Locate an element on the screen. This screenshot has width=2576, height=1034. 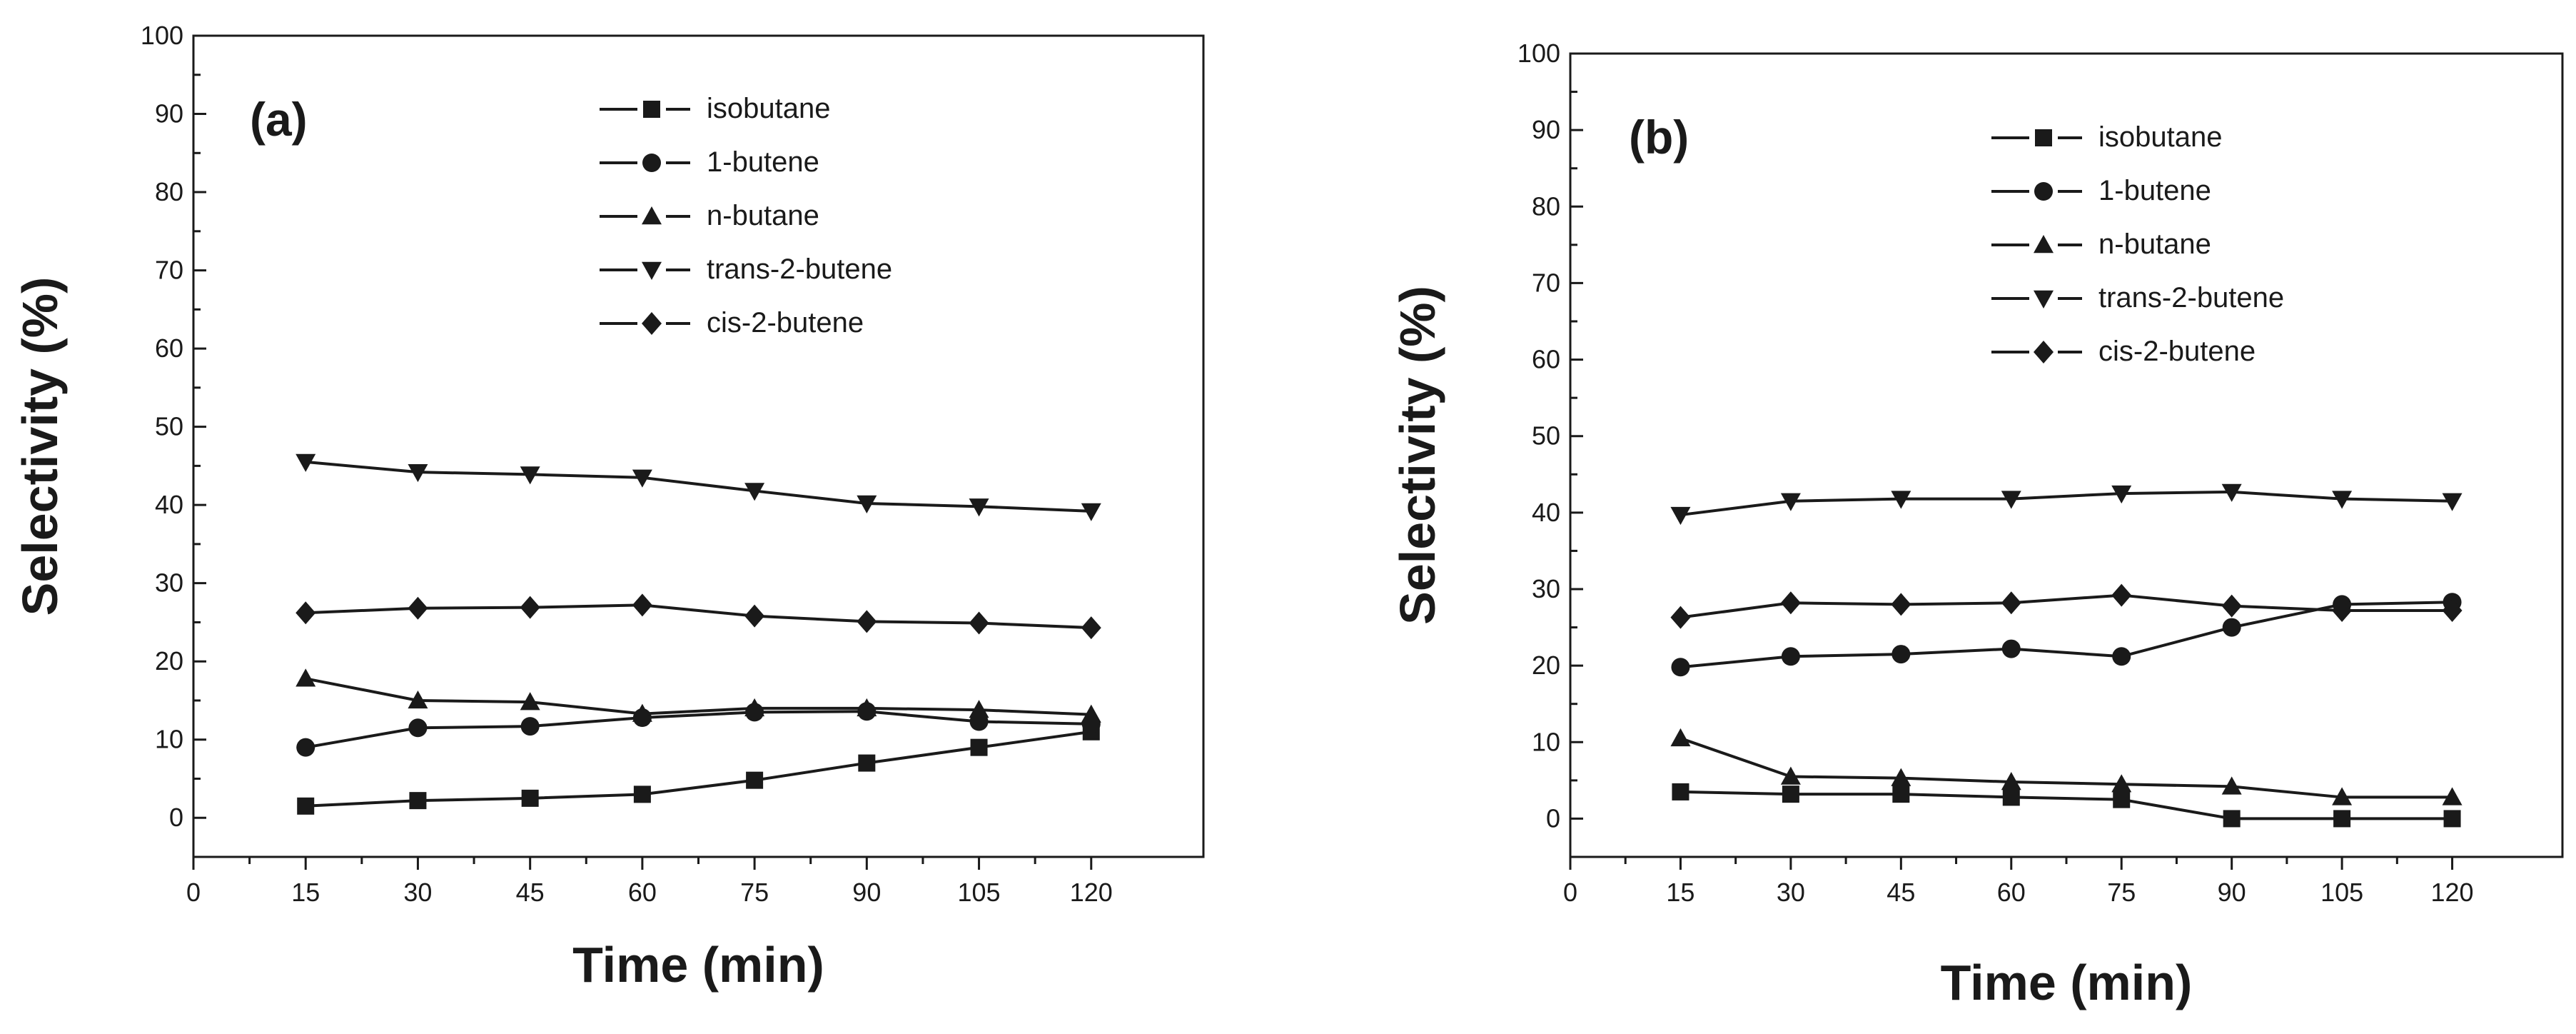
legend-entry: cis-2-butene is located at coordinates (2123, 351).